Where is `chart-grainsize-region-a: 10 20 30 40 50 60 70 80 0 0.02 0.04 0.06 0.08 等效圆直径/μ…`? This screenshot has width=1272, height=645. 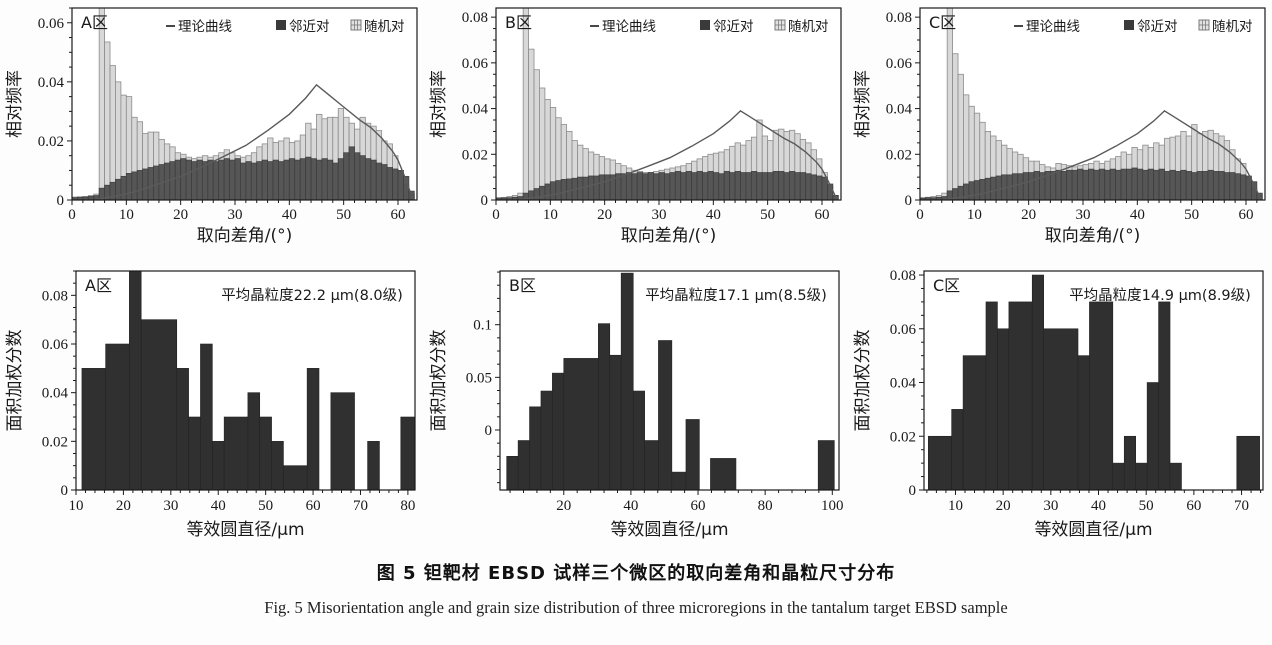
chart-grainsize-region-a: 10 20 30 40 50 60 70 80 0 0.02 0.04 0.06 0.08 等效圆直径/μ… is located at coordinates (210, 405).